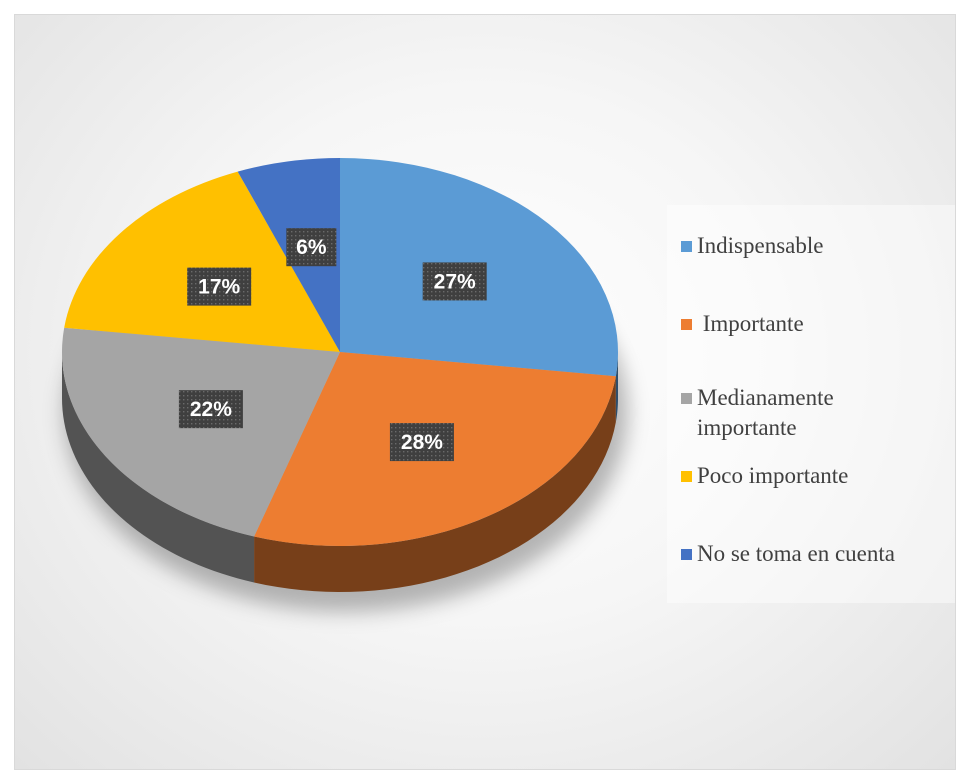 The height and width of the screenshot is (776, 962). What do you see at coordinates (435, 484) in the screenshot?
I see `pie-side-importante` at bounding box center [435, 484].